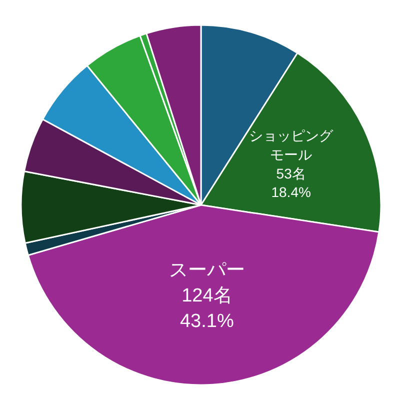 This screenshot has width=398, height=399. Describe the element at coordinates (291, 145) in the screenshot. I see `slice-label: ショッピングモール` at that location.